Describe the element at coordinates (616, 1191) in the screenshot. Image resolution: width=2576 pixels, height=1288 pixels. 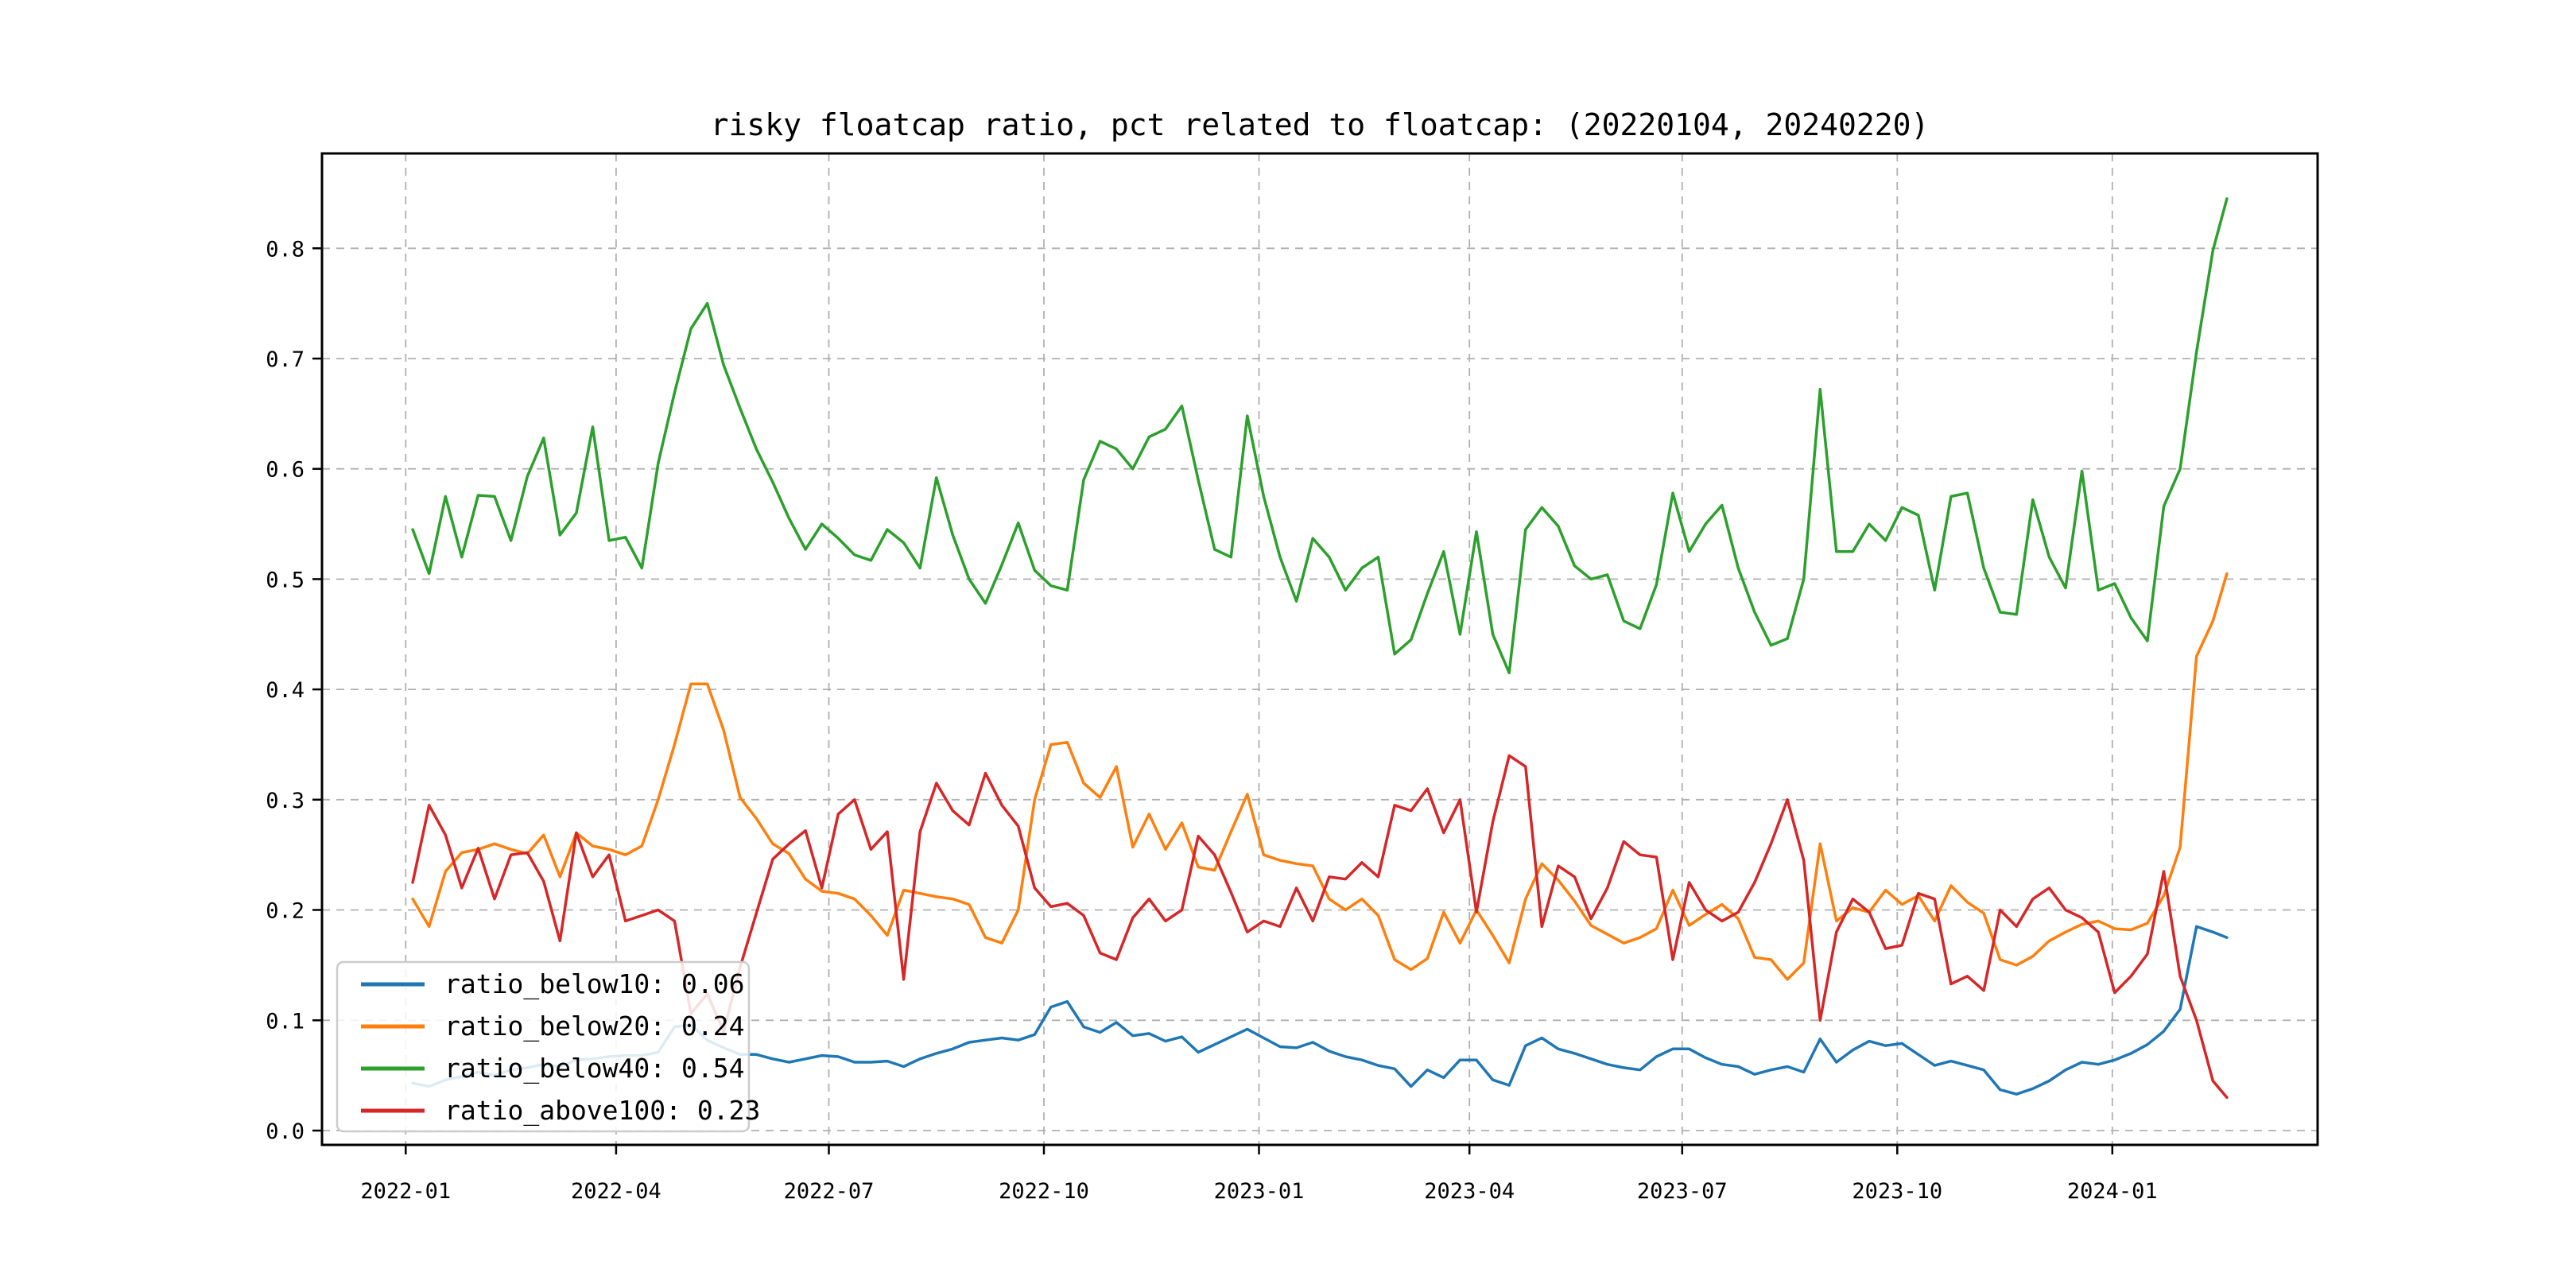
I see `x-tick-label-2022-04: 2022-04` at that location.